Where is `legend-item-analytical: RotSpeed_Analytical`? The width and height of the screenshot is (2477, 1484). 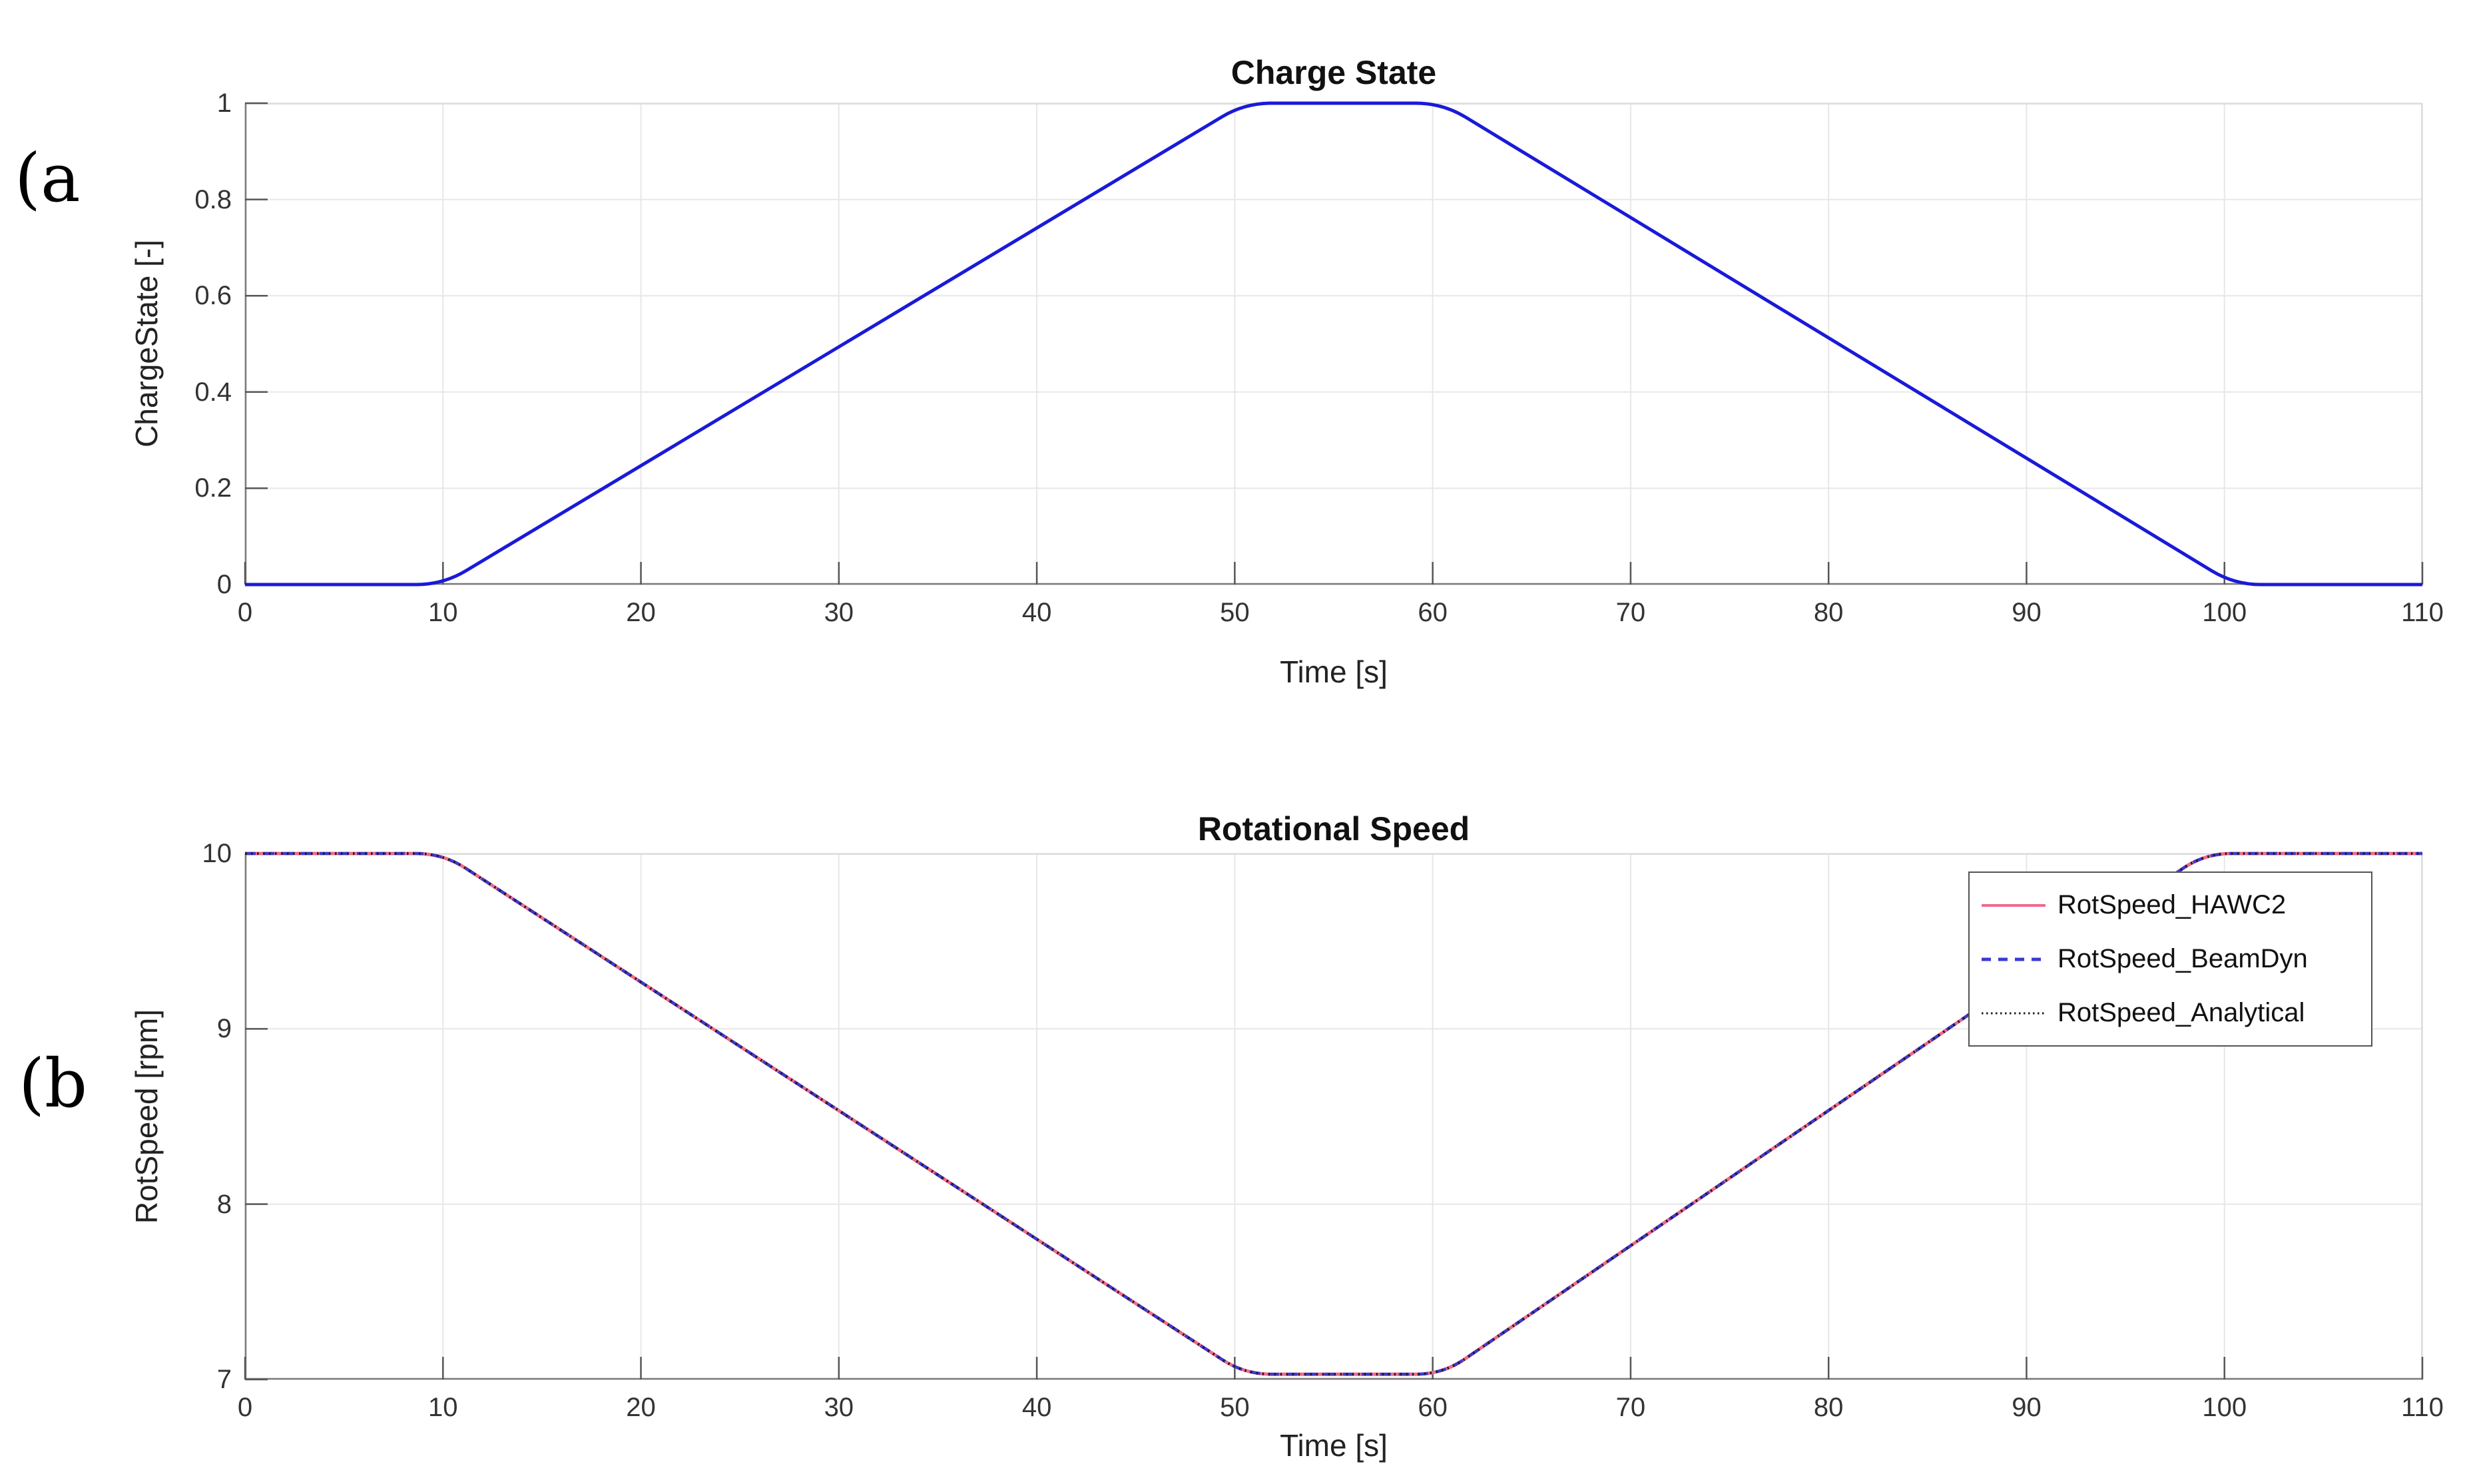 legend-item-analytical: RotSpeed_Analytical is located at coordinates (2175, 1013).